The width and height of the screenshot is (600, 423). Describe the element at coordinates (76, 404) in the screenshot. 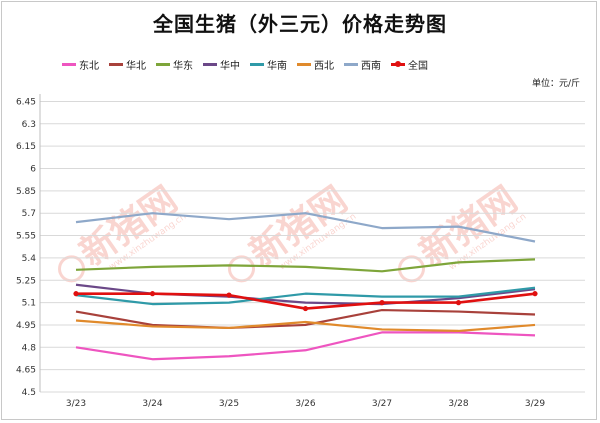

I see `x-tick-label: 3/23` at that location.